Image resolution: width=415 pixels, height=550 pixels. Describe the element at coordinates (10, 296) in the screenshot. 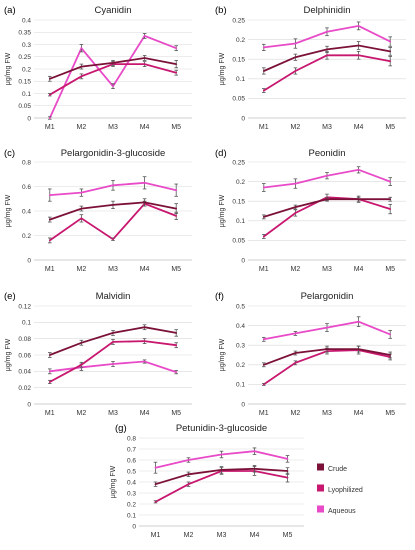

I see `panel-label: (e)` at that location.